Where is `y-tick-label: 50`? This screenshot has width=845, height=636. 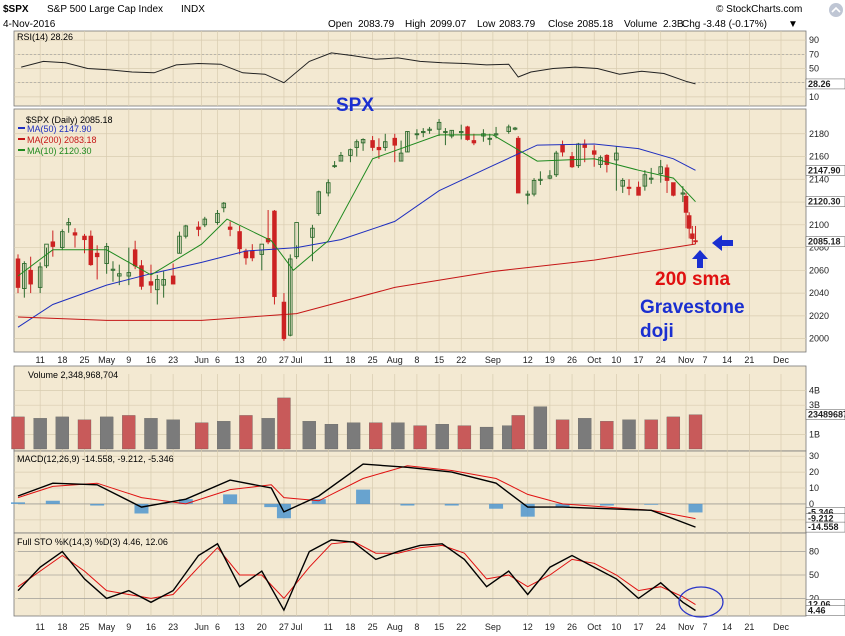 y-tick-label: 50 is located at coordinates (814, 69).